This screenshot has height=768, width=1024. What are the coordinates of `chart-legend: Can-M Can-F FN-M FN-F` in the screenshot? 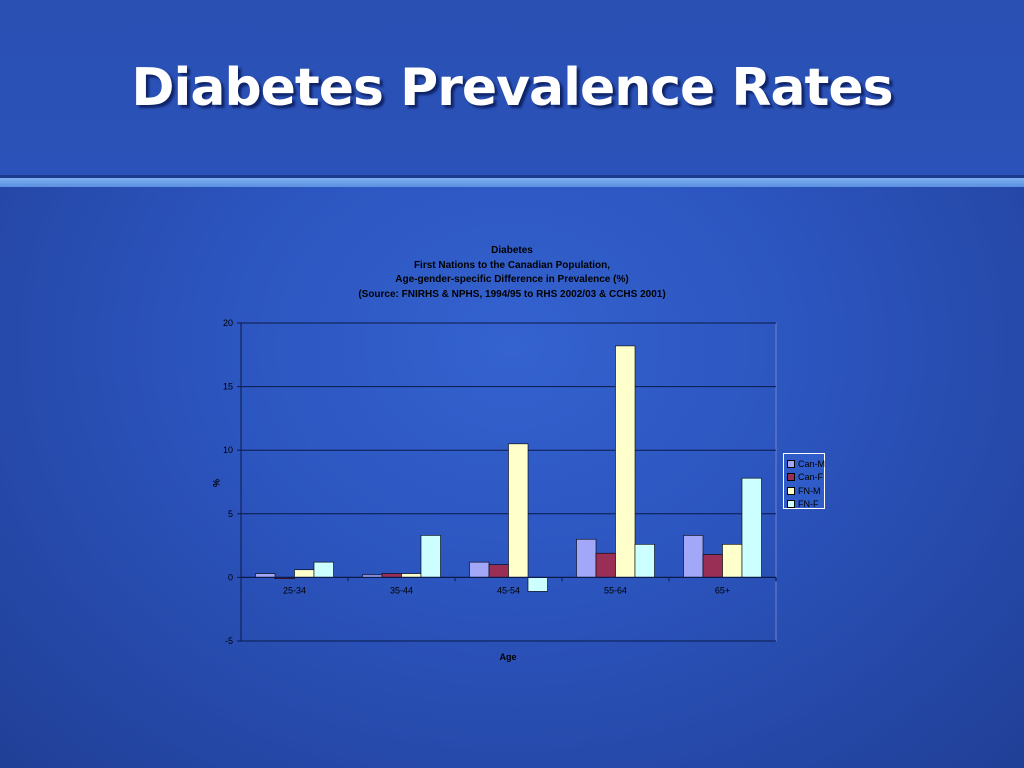 It's located at (804, 481).